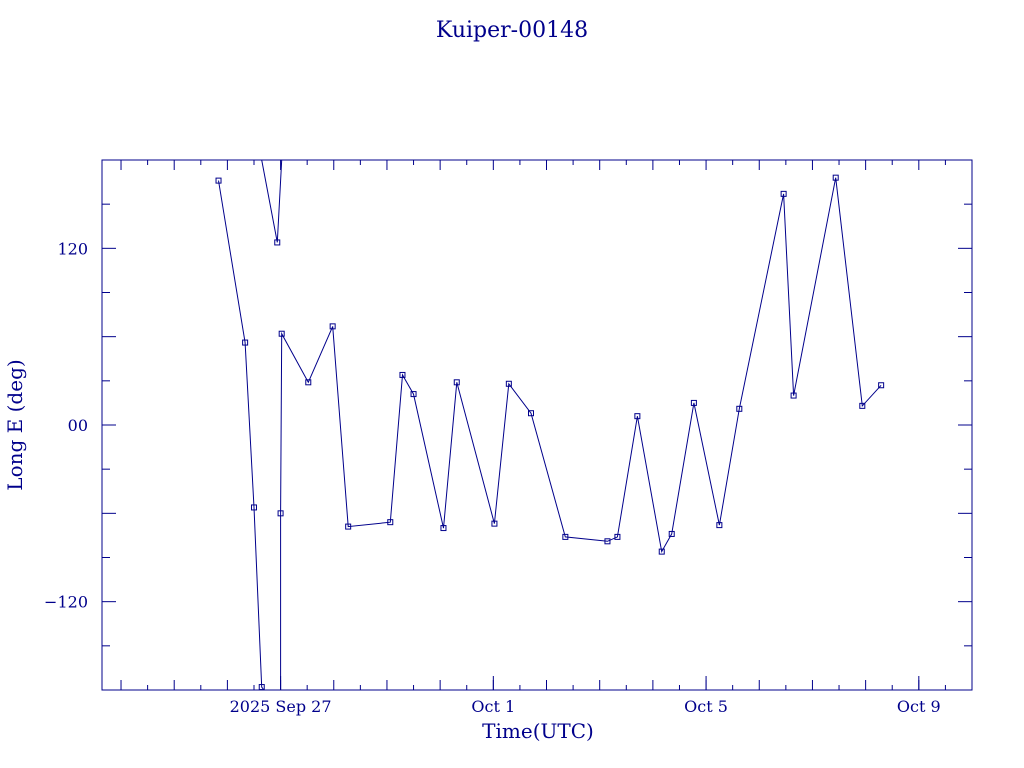 The height and width of the screenshot is (768, 1024). I want to click on x-tick-label: Oct 9, so click(919, 706).